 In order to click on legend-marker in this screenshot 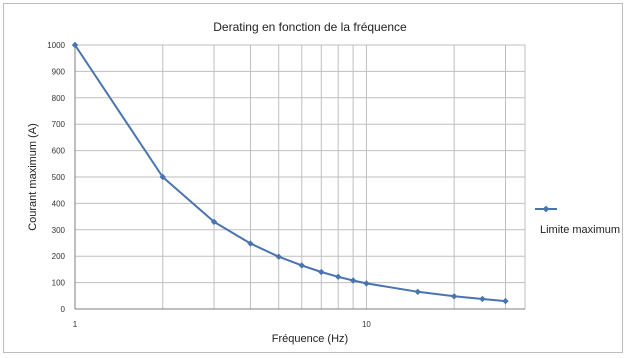, I will do `click(546, 209)`.